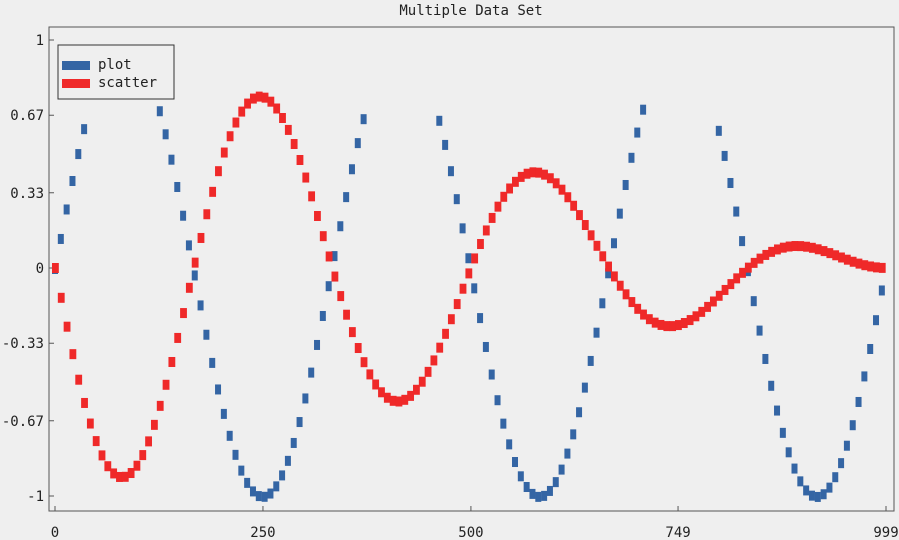  I want to click on x-tick-label: 999, so click(885, 532).